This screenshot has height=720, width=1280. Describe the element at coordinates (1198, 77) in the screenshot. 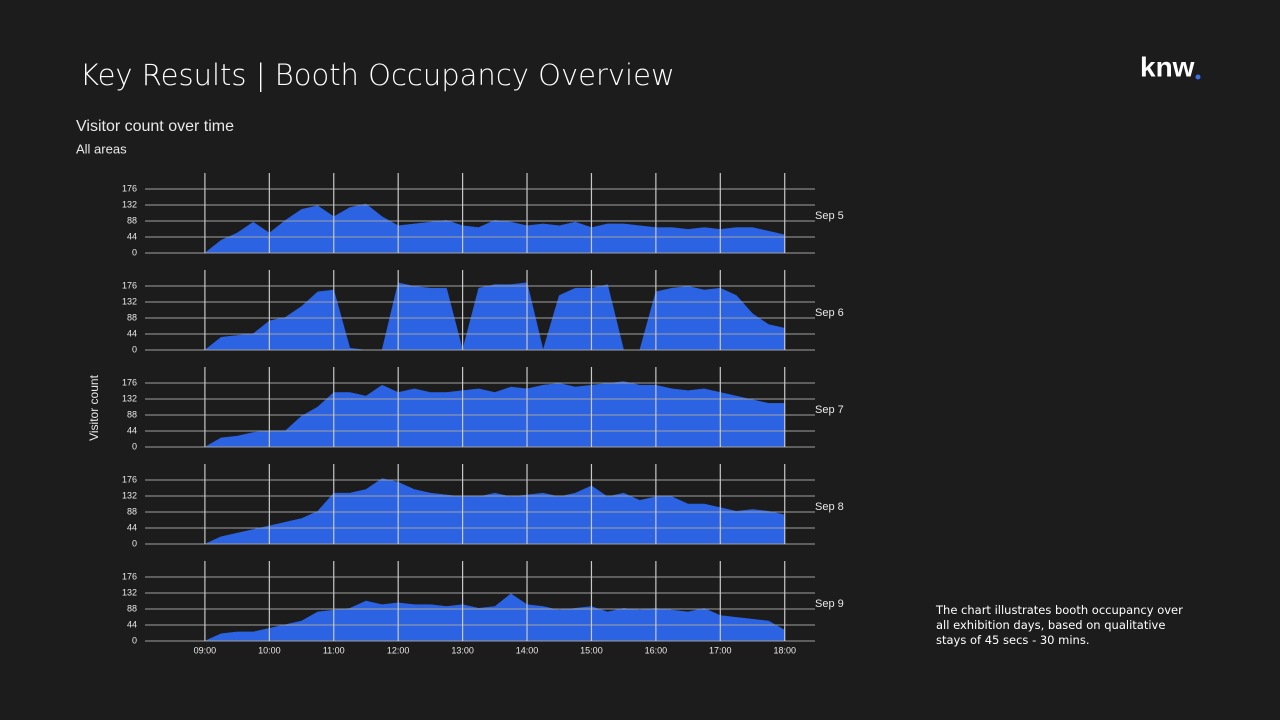

I see `logo-dot` at that location.